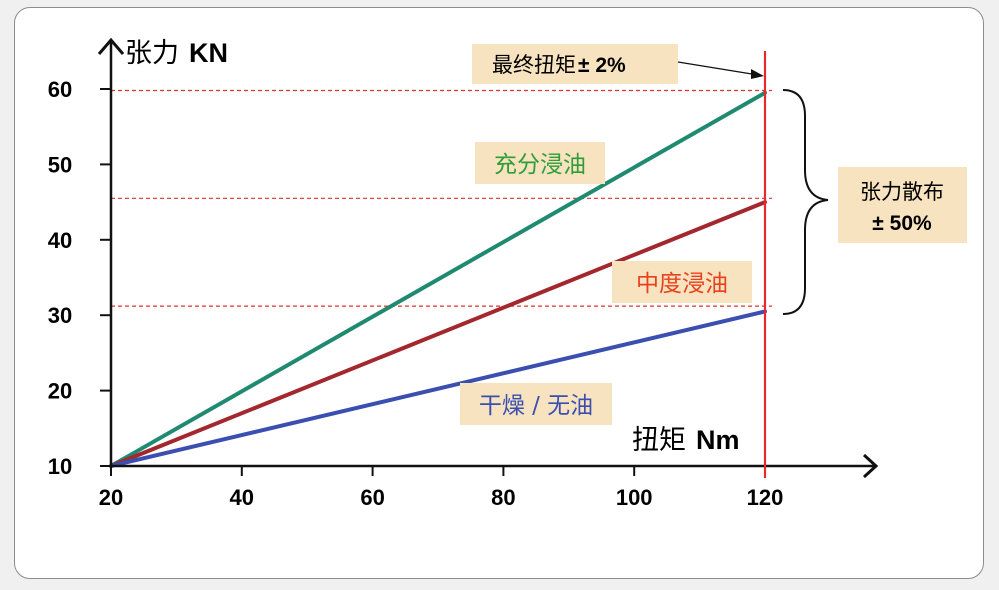  I want to click on x-axis-arrowhead, so click(870, 466).